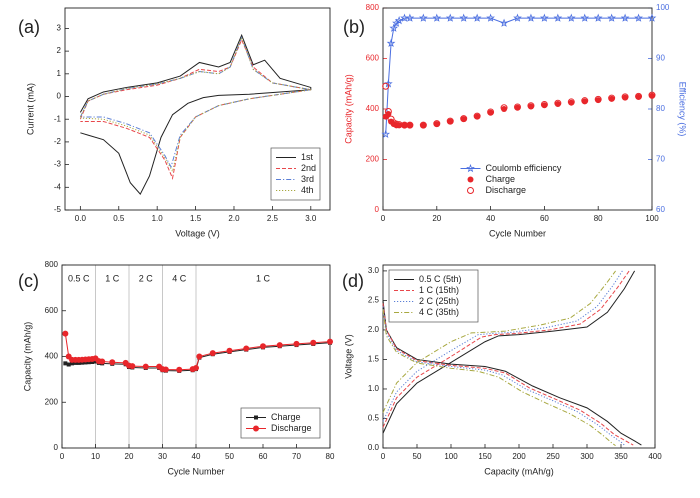 This screenshot has height=498, width=700. I want to click on region-label: 0.5 C, so click(79, 278).